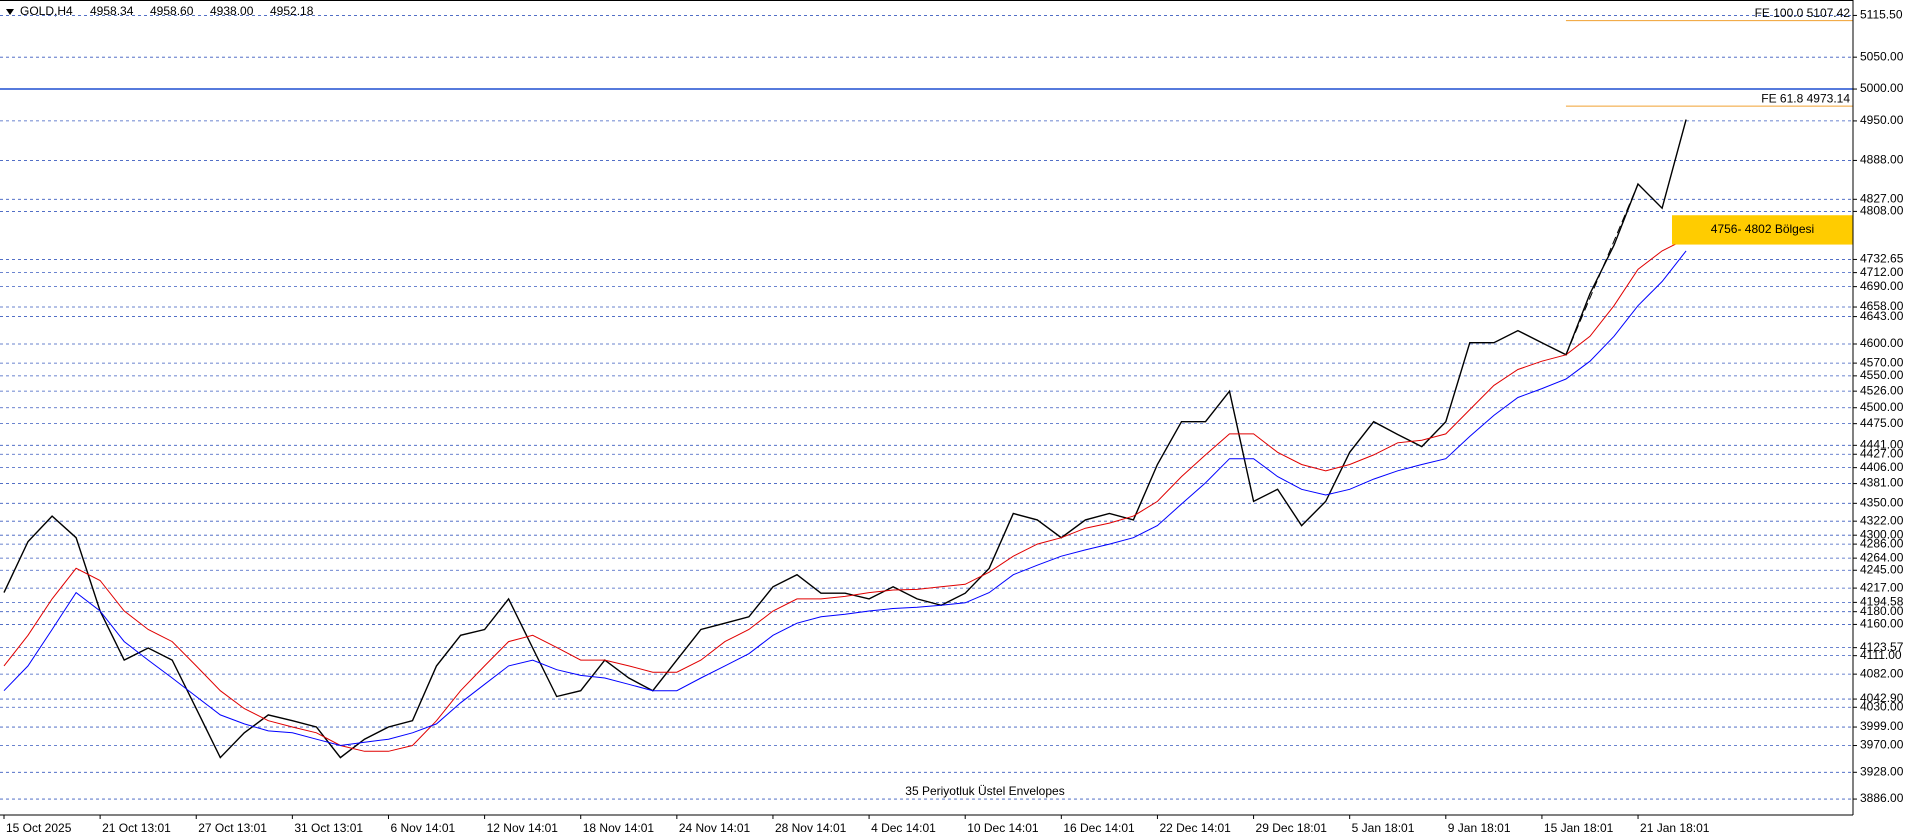  Describe the element at coordinates (1882, 272) in the screenshot. I see `y-tick-label: 4712.00` at that location.